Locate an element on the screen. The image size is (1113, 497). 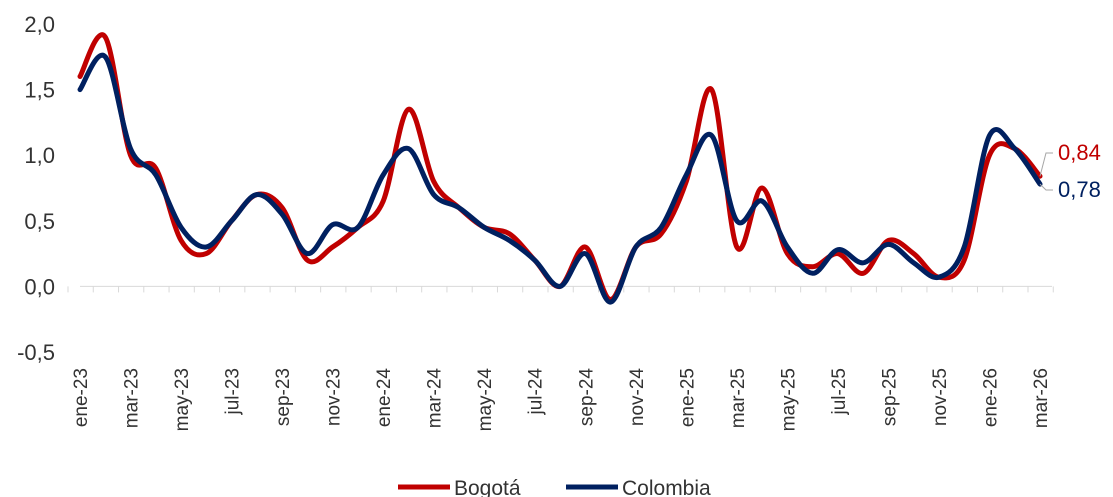
x-tick-label: jul-24 is located at coordinates (536, 392).